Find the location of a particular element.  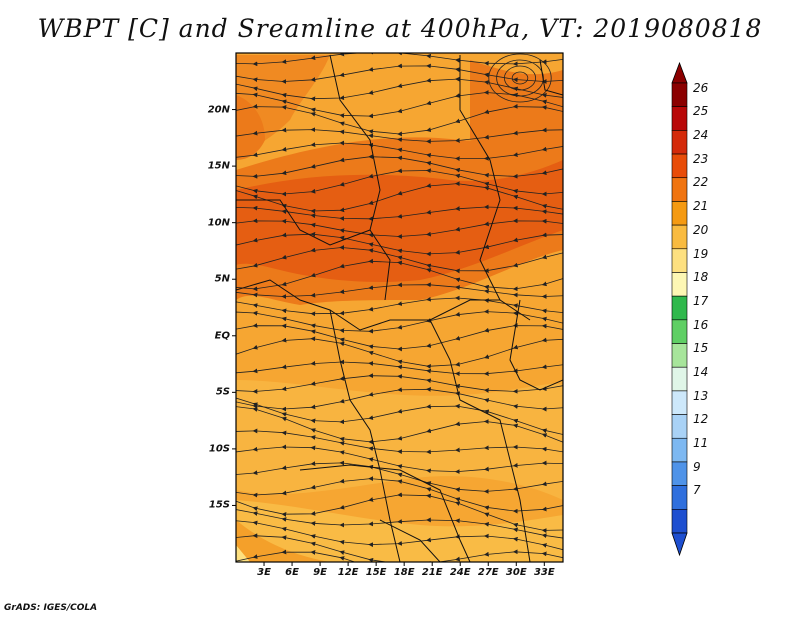

lon-tick-label: 3E is located at coordinates (264, 572).